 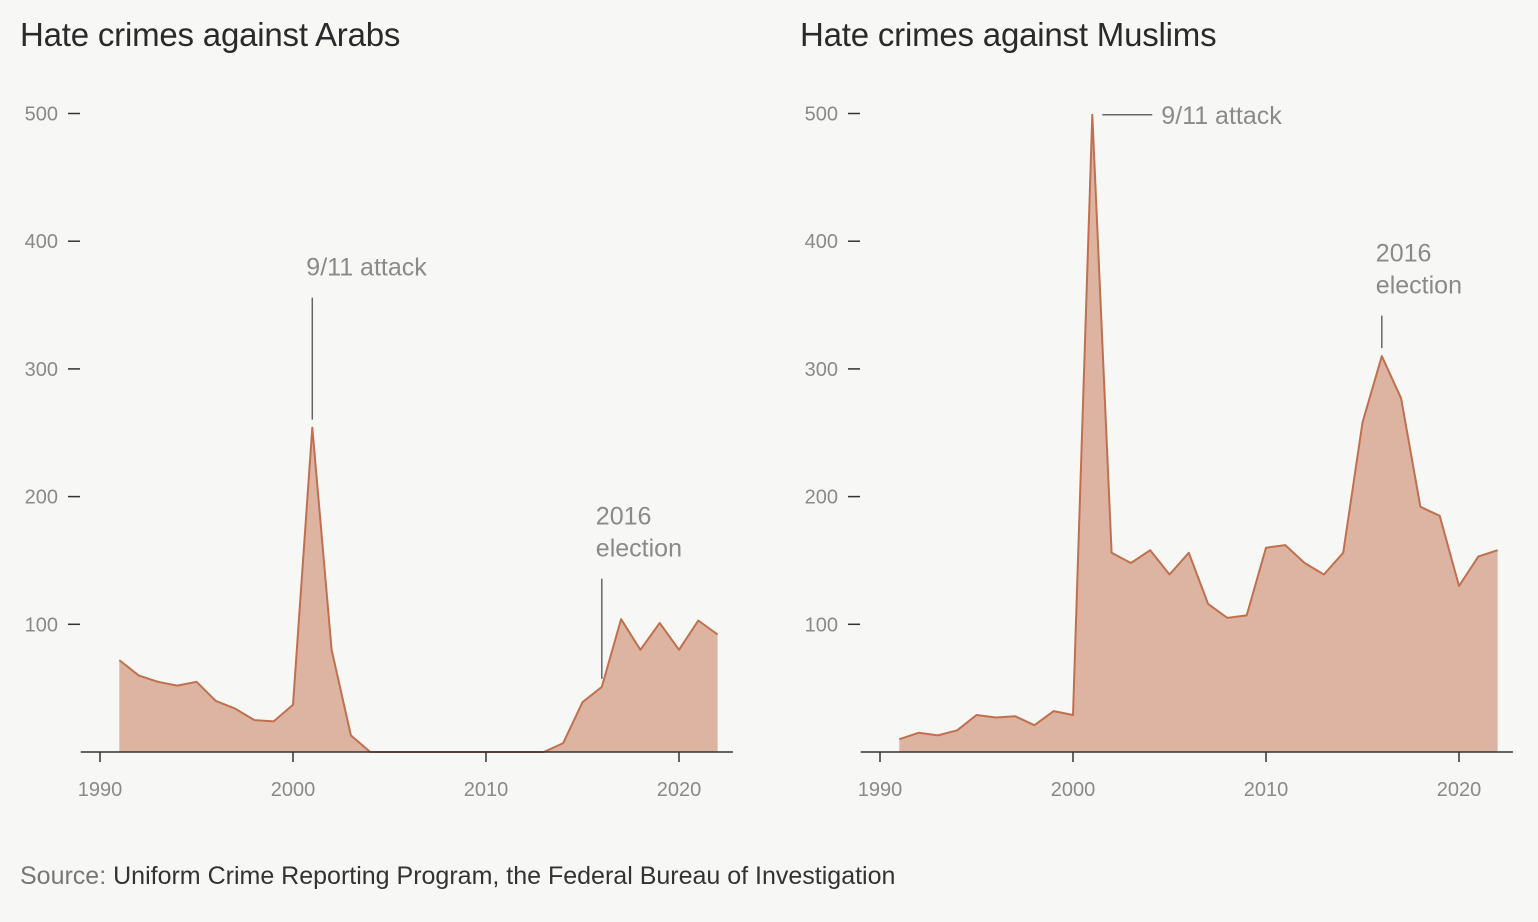 I want to click on x-tick-label-muslims-2020: 2020, so click(x=1459, y=790).